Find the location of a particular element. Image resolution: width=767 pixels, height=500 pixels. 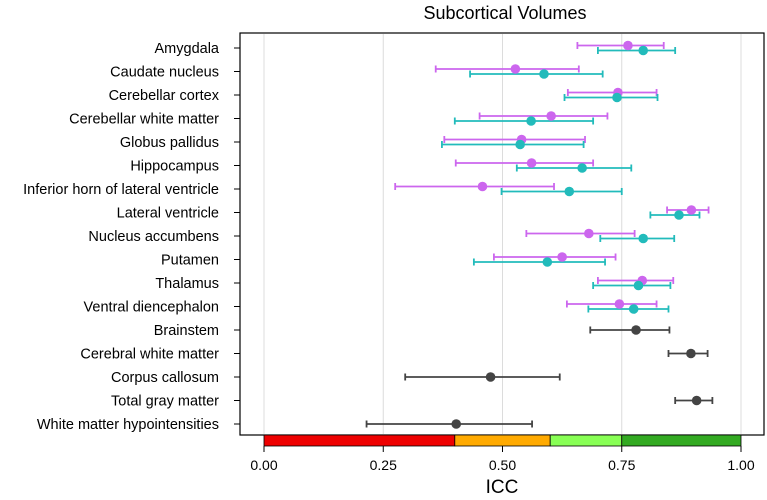

x-tick-label: 0.75 is located at coordinates (621, 465).